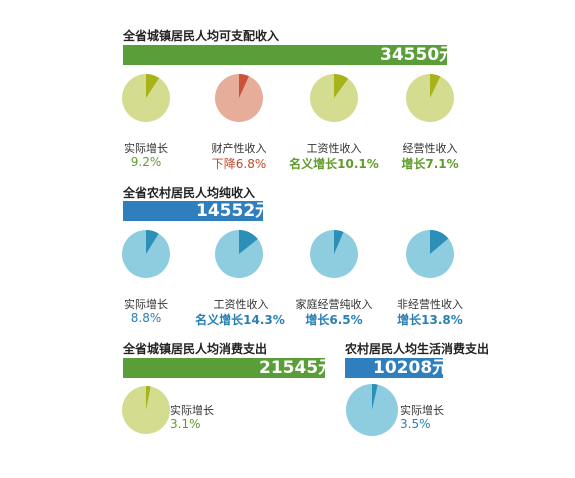  Describe the element at coordinates (146, 148) in the screenshot. I see `label-urban-real-growth: 实际增长` at that location.